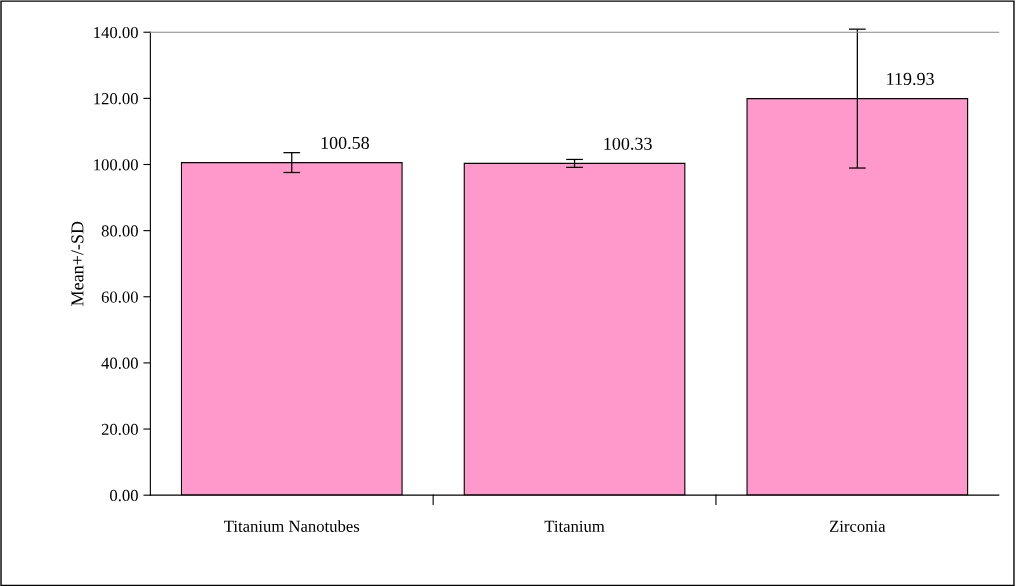  What do you see at coordinates (77, 263) in the screenshot?
I see `y-axis-title: Mean+/-SD` at bounding box center [77, 263].